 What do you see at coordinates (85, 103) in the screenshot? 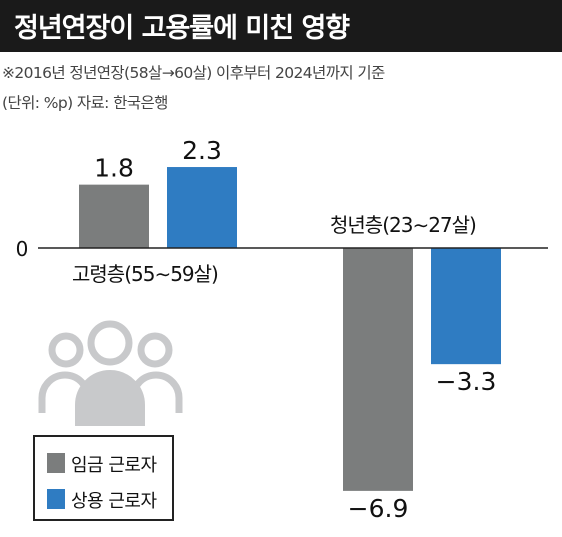
I see `unit-note: (단위: %p) 자료: 한국은행` at bounding box center [85, 103].